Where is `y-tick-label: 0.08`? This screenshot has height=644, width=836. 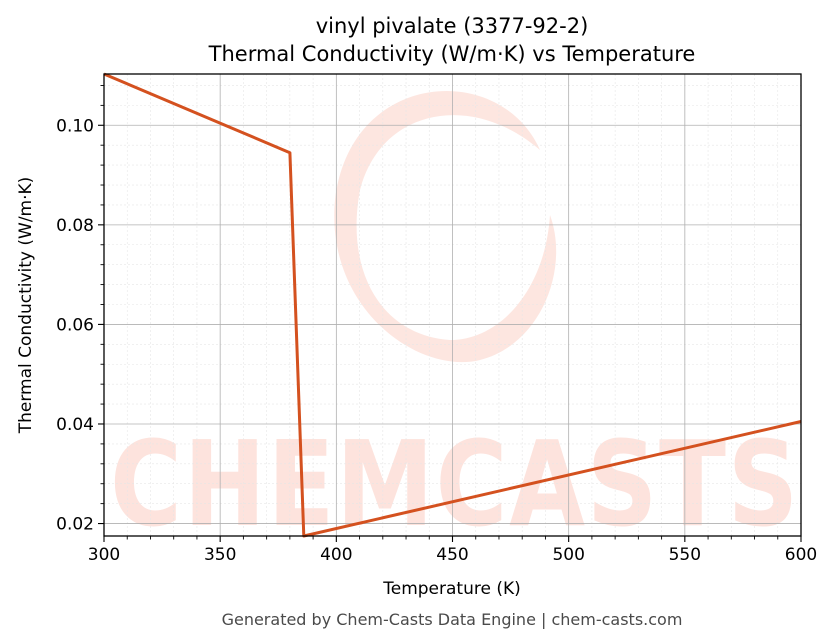 y-tick-label: 0.08 is located at coordinates (75, 226).